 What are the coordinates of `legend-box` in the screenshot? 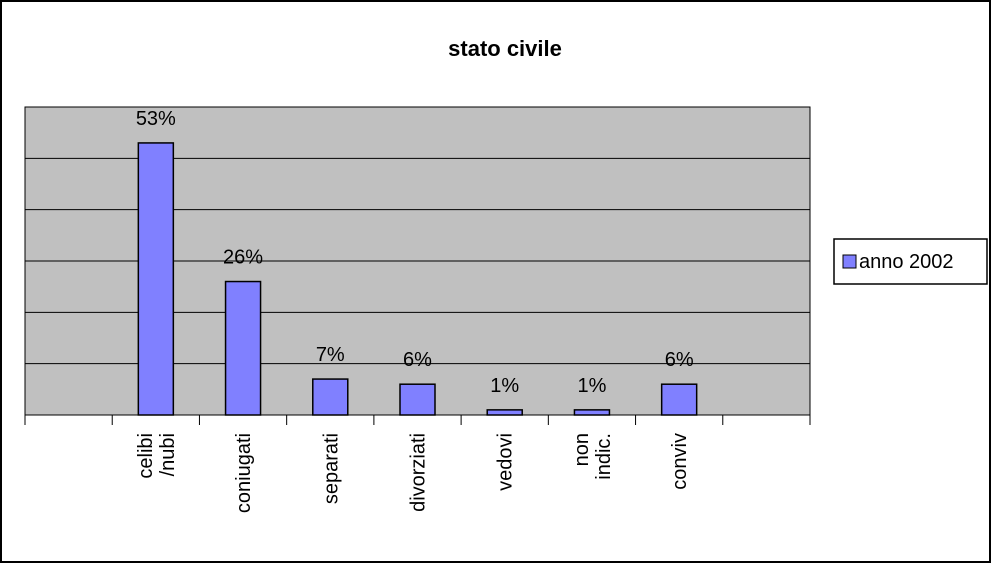 It's located at (910, 261).